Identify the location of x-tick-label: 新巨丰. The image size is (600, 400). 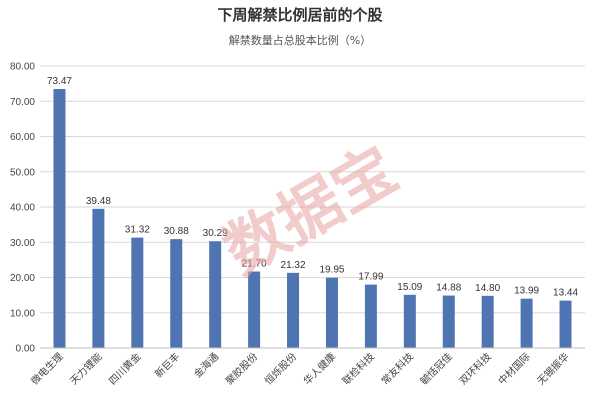
(167, 365).